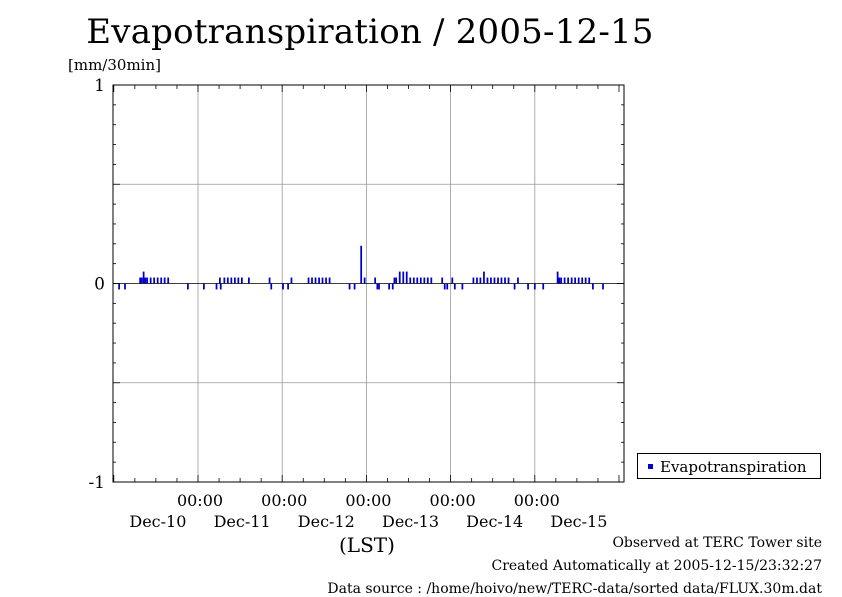  I want to click on x-date-label: Dec-10, so click(157, 521).